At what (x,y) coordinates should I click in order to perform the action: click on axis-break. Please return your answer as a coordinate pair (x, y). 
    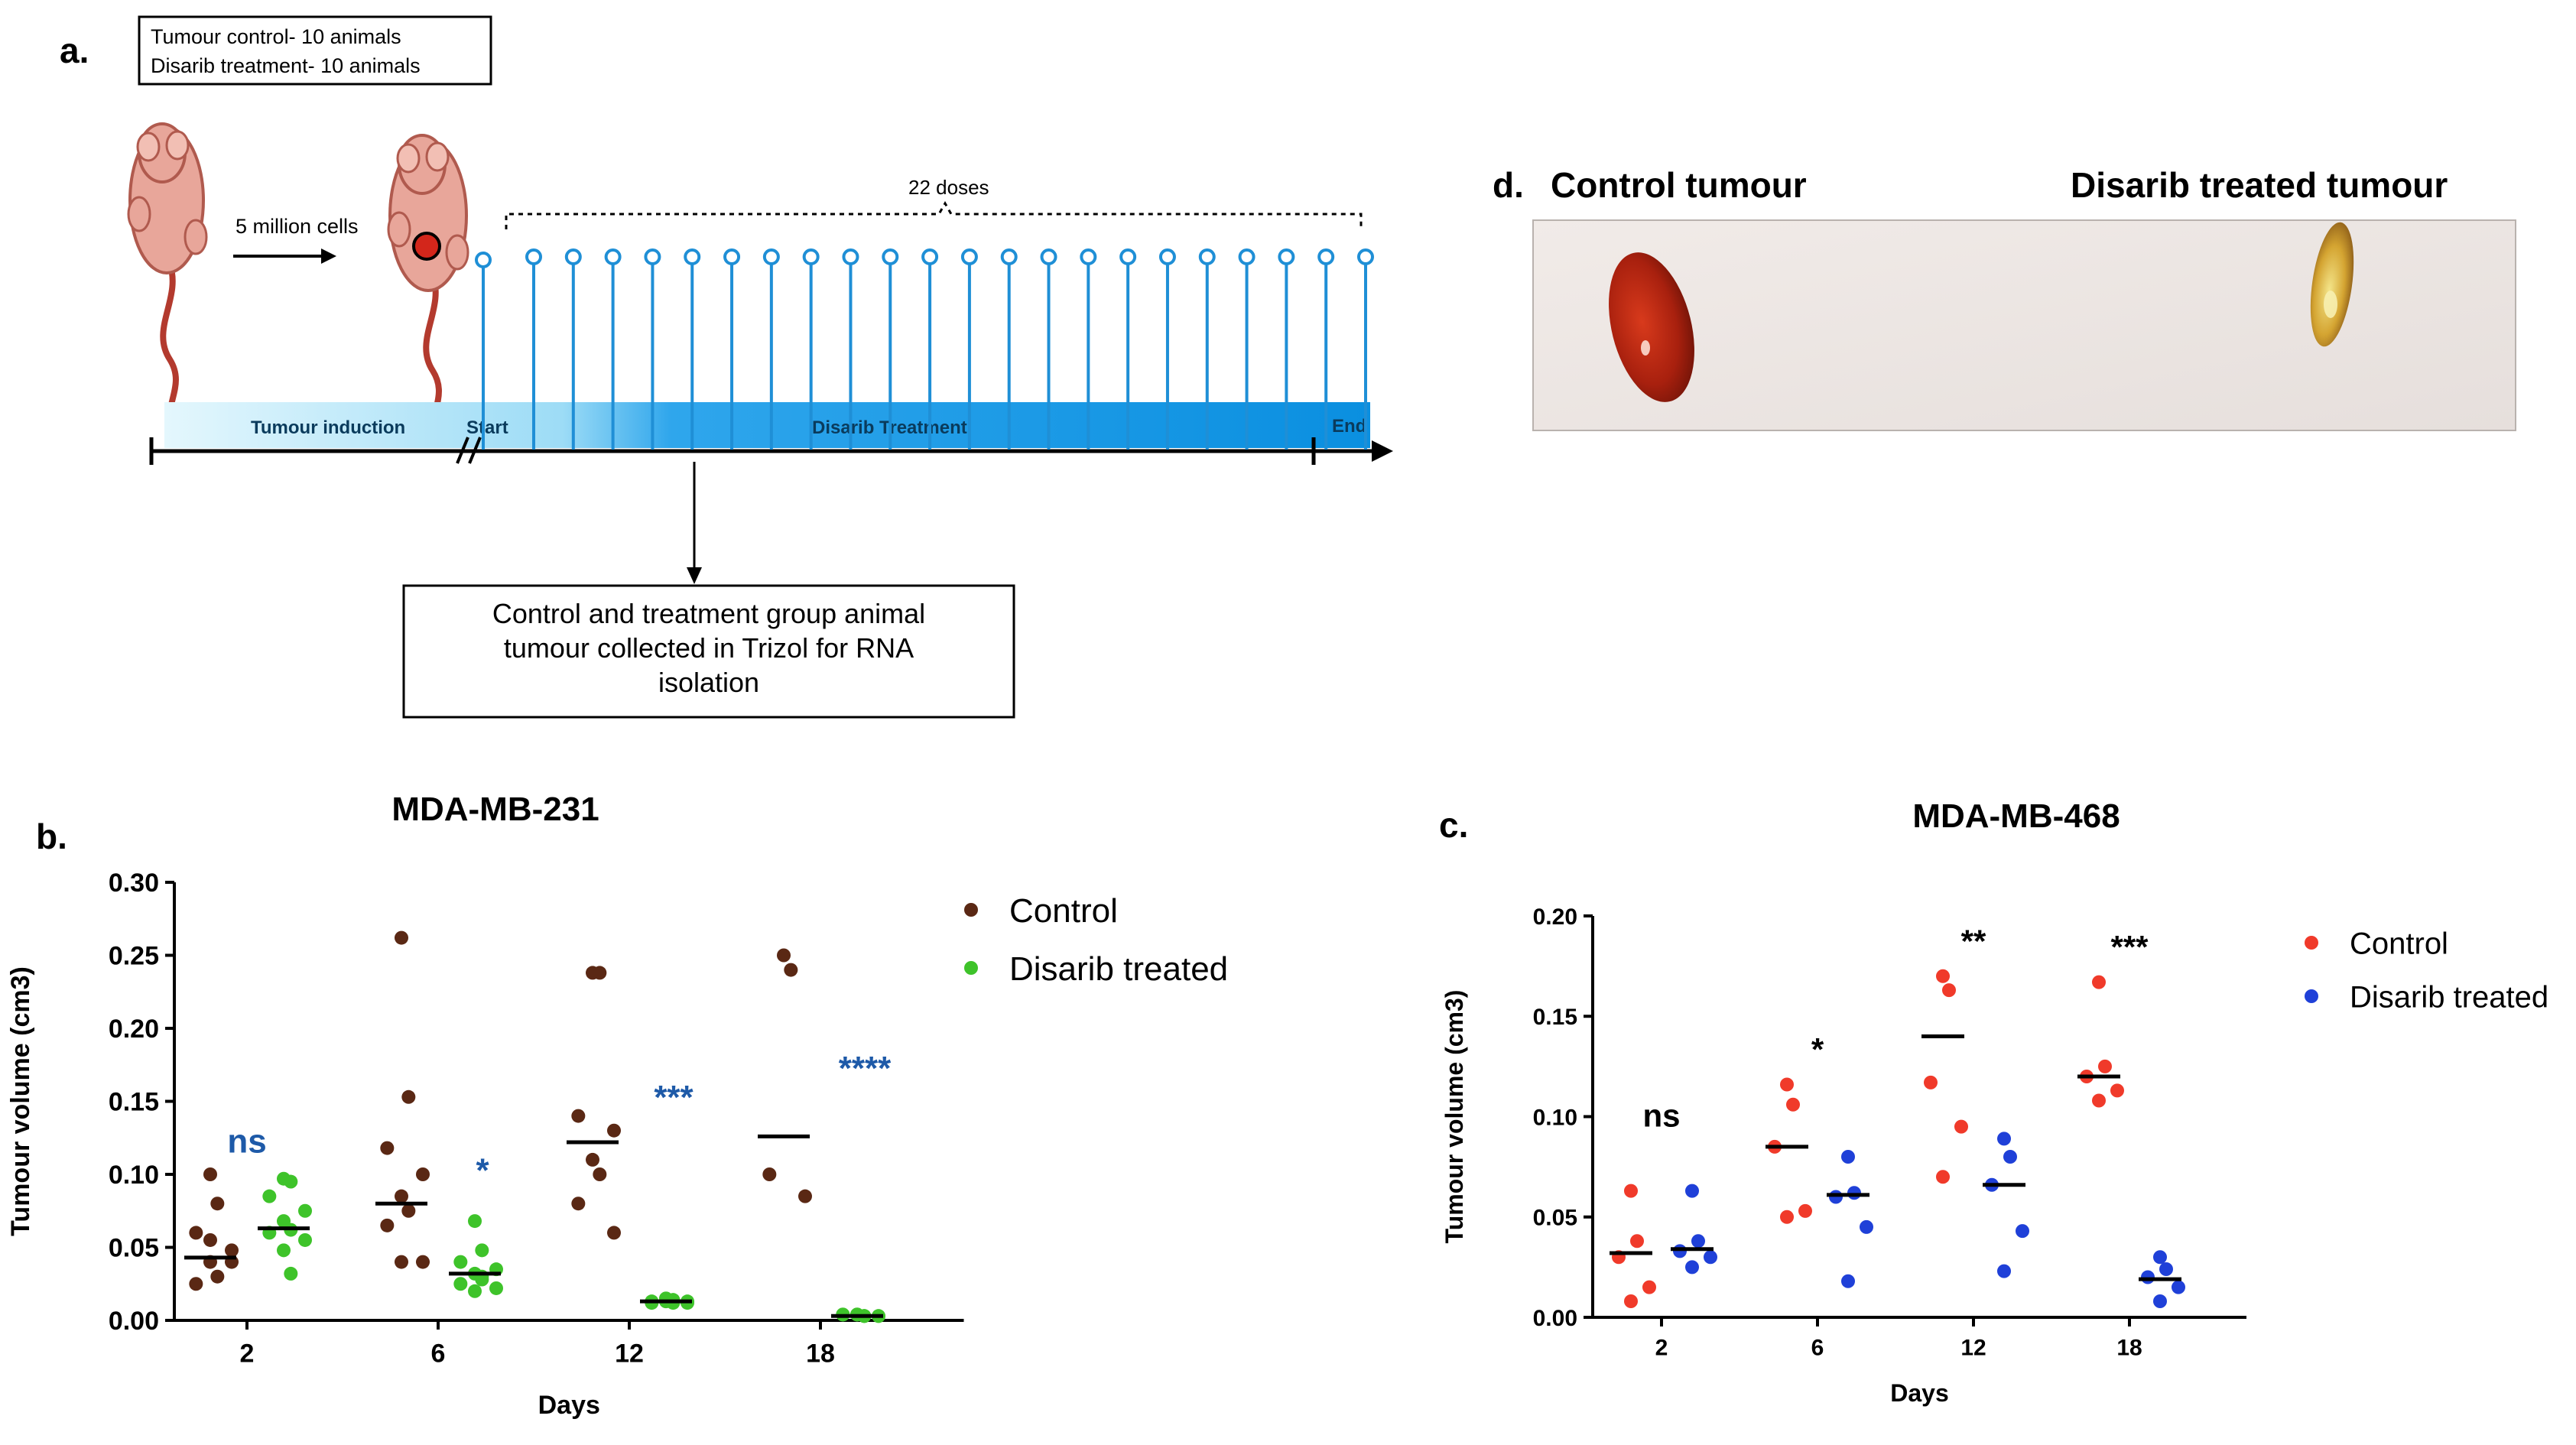
    Looking at the image, I should click on (463, 450).